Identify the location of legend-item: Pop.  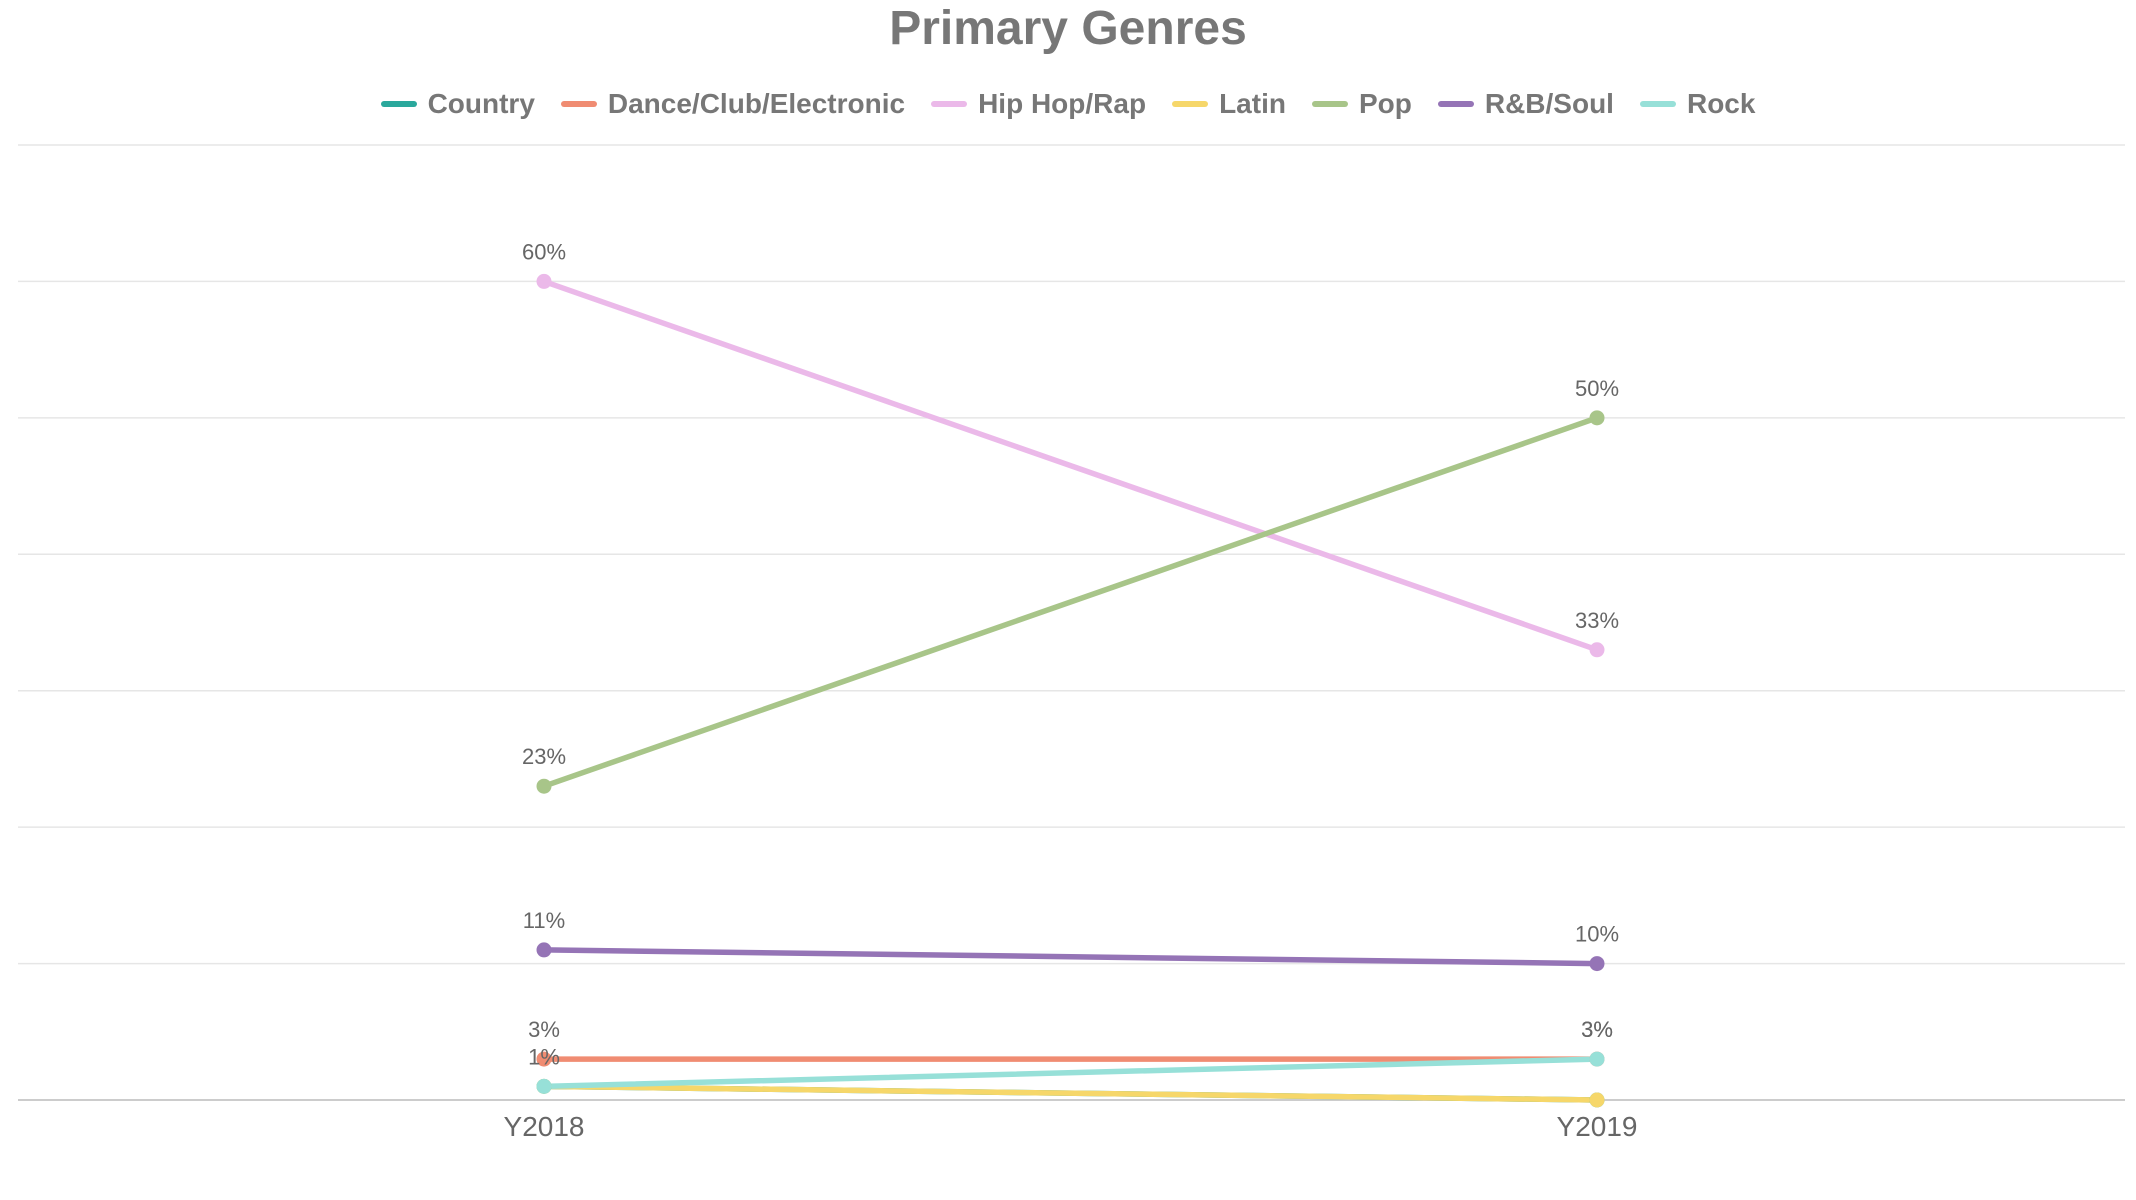
(1361, 104).